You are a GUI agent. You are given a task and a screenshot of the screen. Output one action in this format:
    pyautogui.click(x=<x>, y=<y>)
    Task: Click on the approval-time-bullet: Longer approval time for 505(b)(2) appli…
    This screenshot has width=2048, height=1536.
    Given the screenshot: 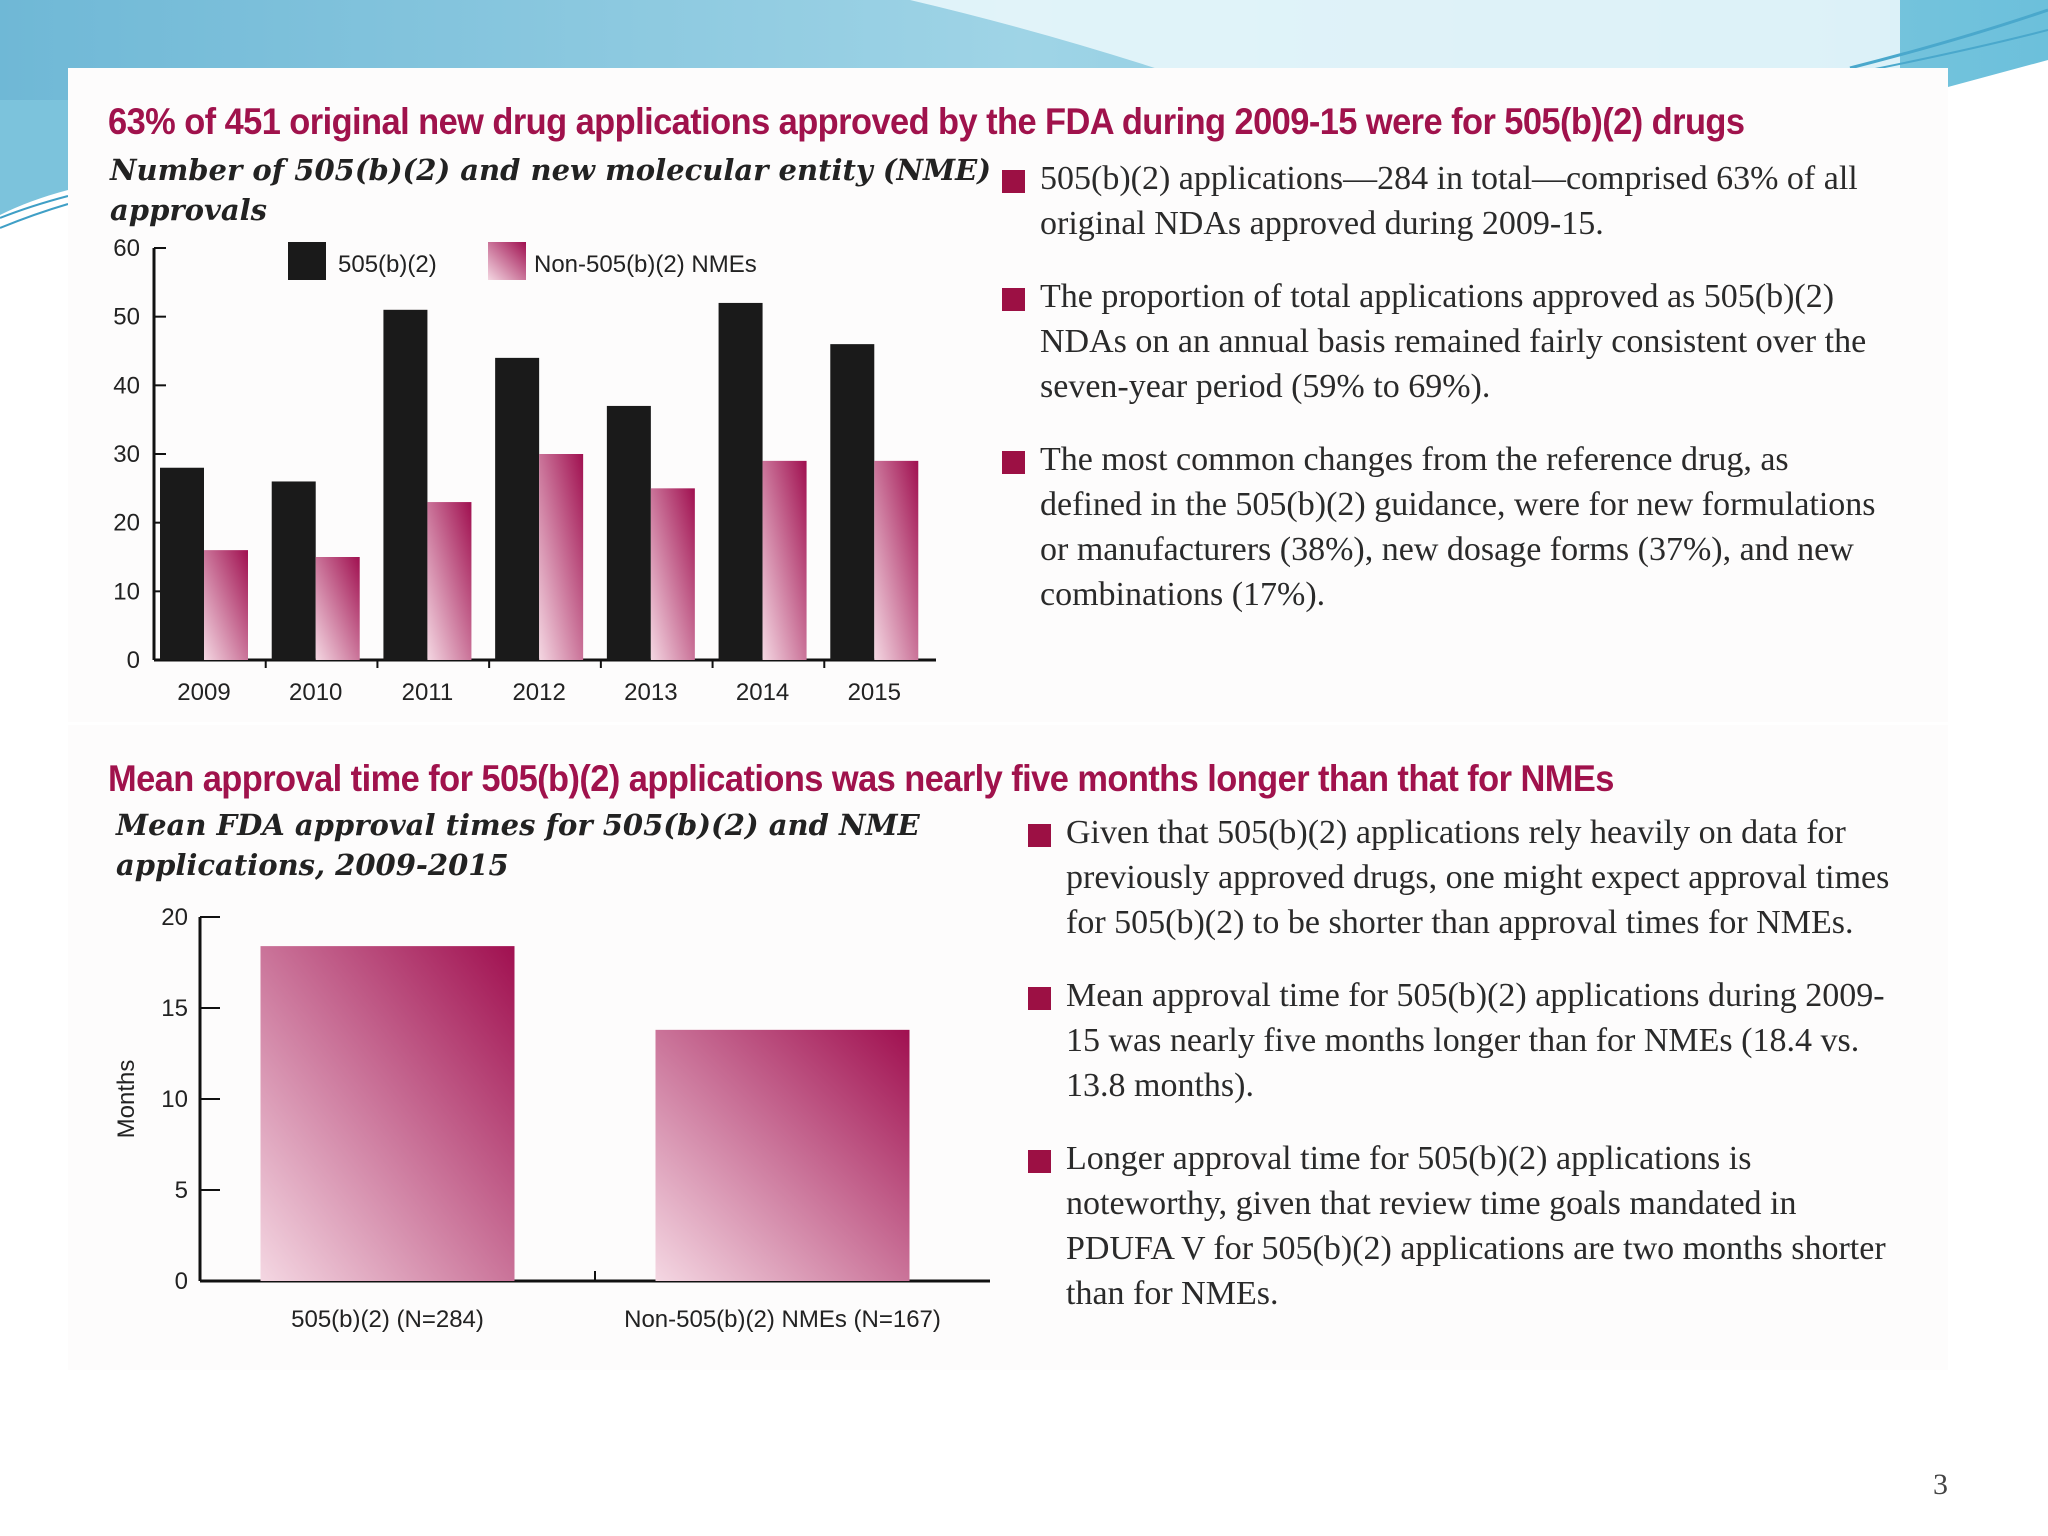 What is the action you would take?
    pyautogui.click(x=1468, y=1226)
    